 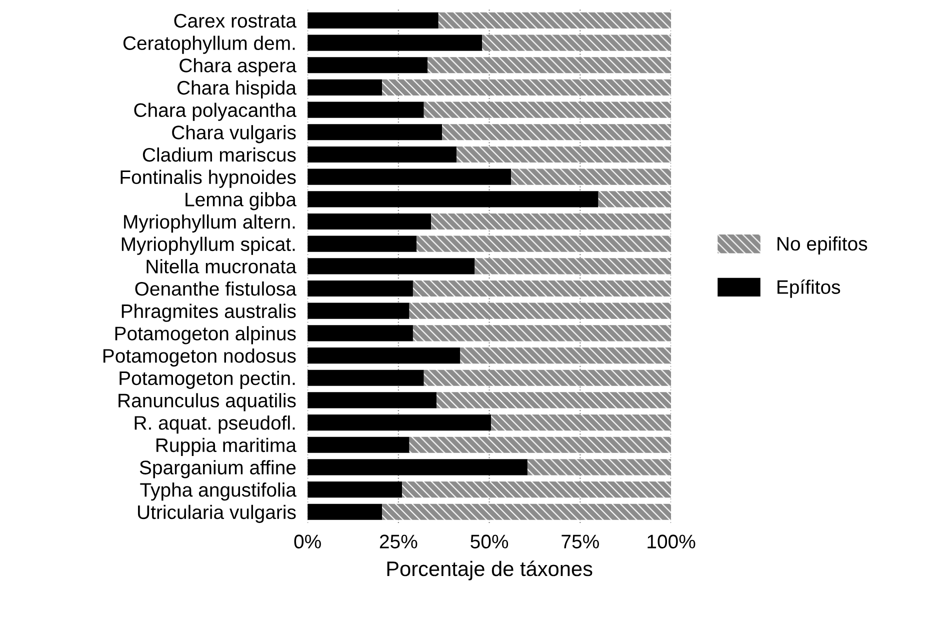 I want to click on y-tick-label: Utricularia vulgaris, so click(x=217, y=513).